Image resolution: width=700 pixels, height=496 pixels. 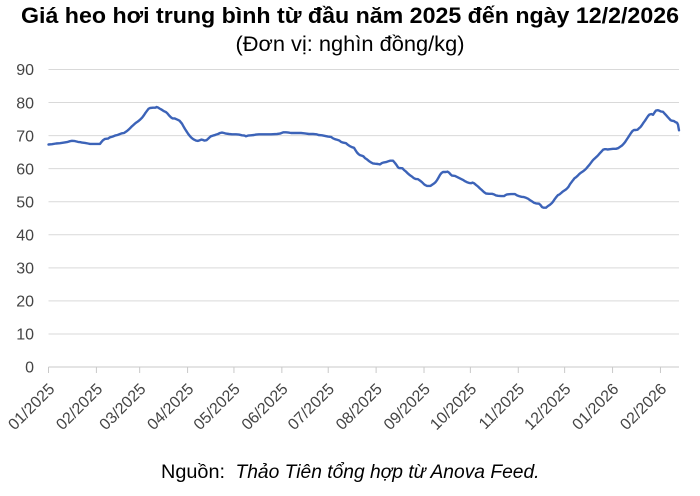 What do you see at coordinates (25, 235) in the screenshot?
I see `svg-text: 40` at bounding box center [25, 235].